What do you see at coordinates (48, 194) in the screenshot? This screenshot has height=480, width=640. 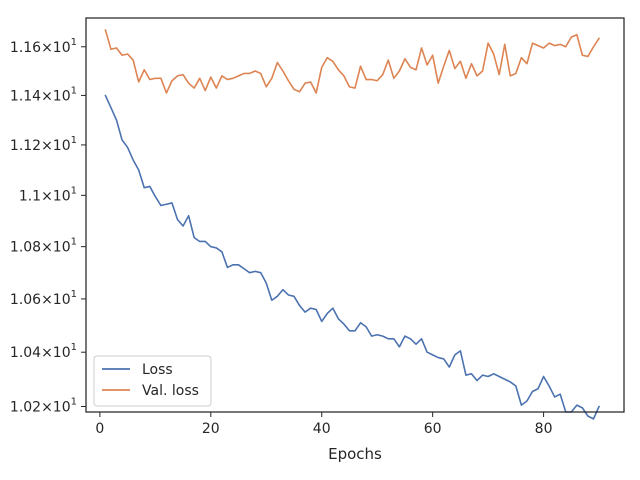 I see `y-tick-label: 1.1×10¹` at bounding box center [48, 194].